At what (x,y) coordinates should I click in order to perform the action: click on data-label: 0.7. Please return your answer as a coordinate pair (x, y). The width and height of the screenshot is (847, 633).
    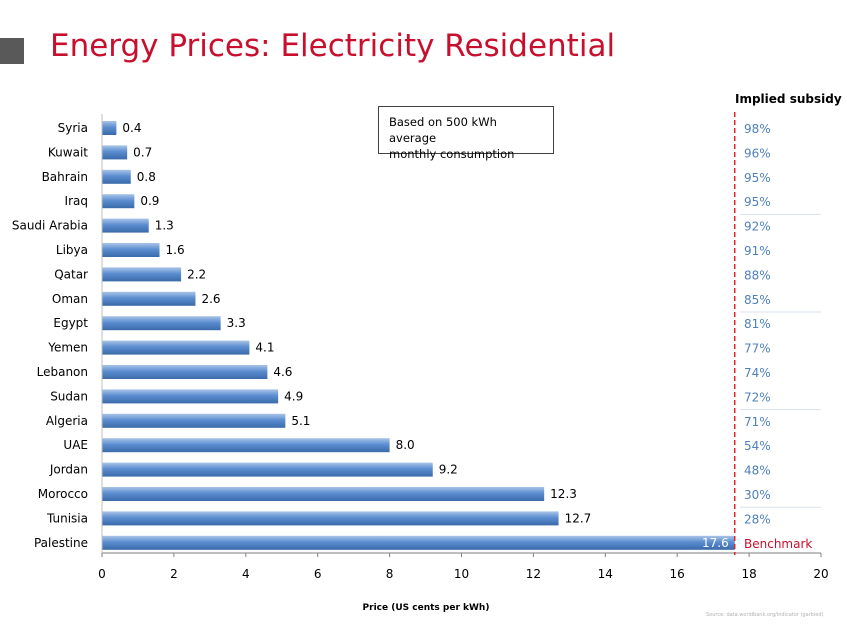
    Looking at the image, I should click on (142, 152).